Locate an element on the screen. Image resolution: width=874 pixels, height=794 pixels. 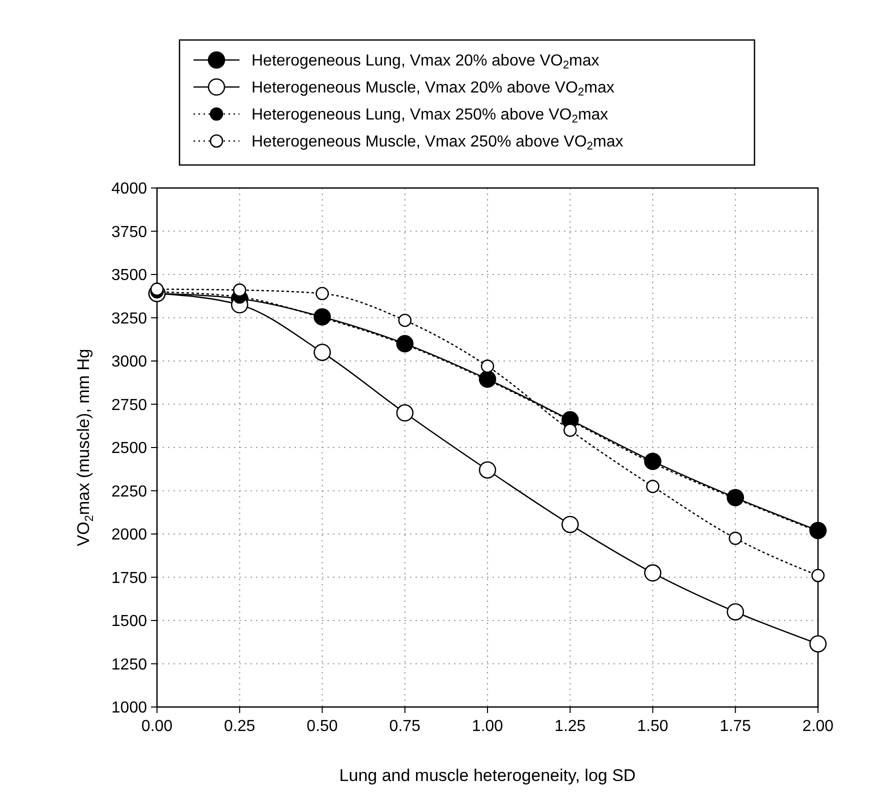
x-tick-label: 1.50 is located at coordinates (652, 726).